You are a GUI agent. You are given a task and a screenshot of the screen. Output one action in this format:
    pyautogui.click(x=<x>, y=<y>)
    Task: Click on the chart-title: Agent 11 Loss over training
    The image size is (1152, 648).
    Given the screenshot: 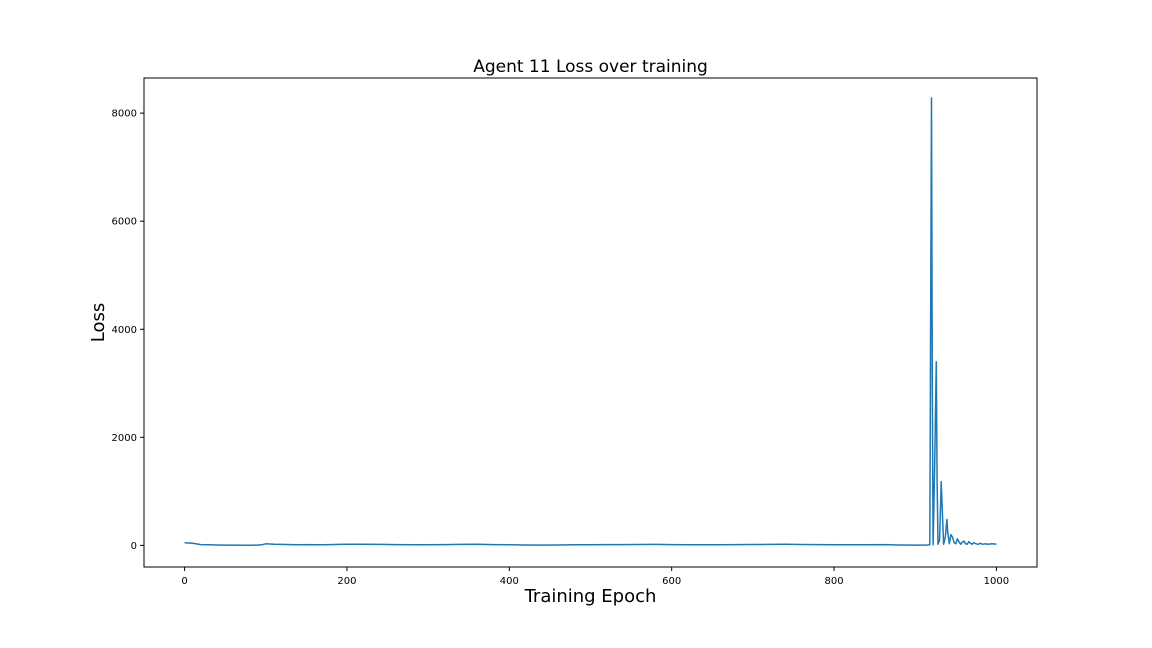 What is the action you would take?
    pyautogui.click(x=590, y=67)
    